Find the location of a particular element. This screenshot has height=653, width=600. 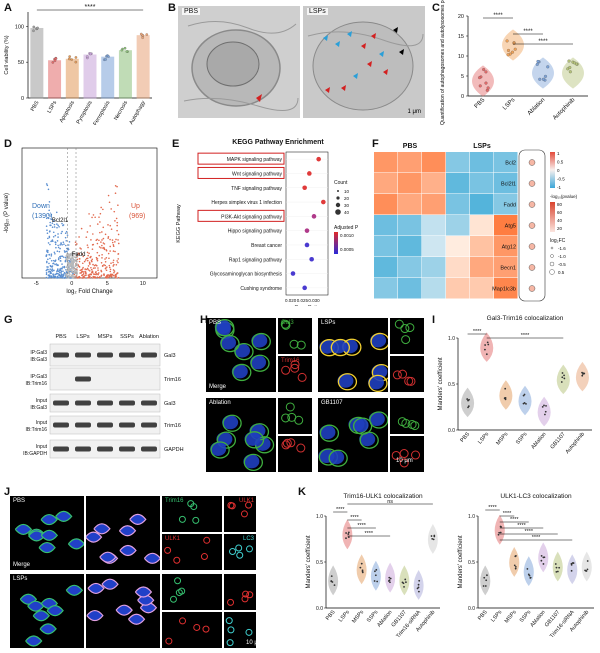

panel-letter-i: I is located at coordinates (434, 320).